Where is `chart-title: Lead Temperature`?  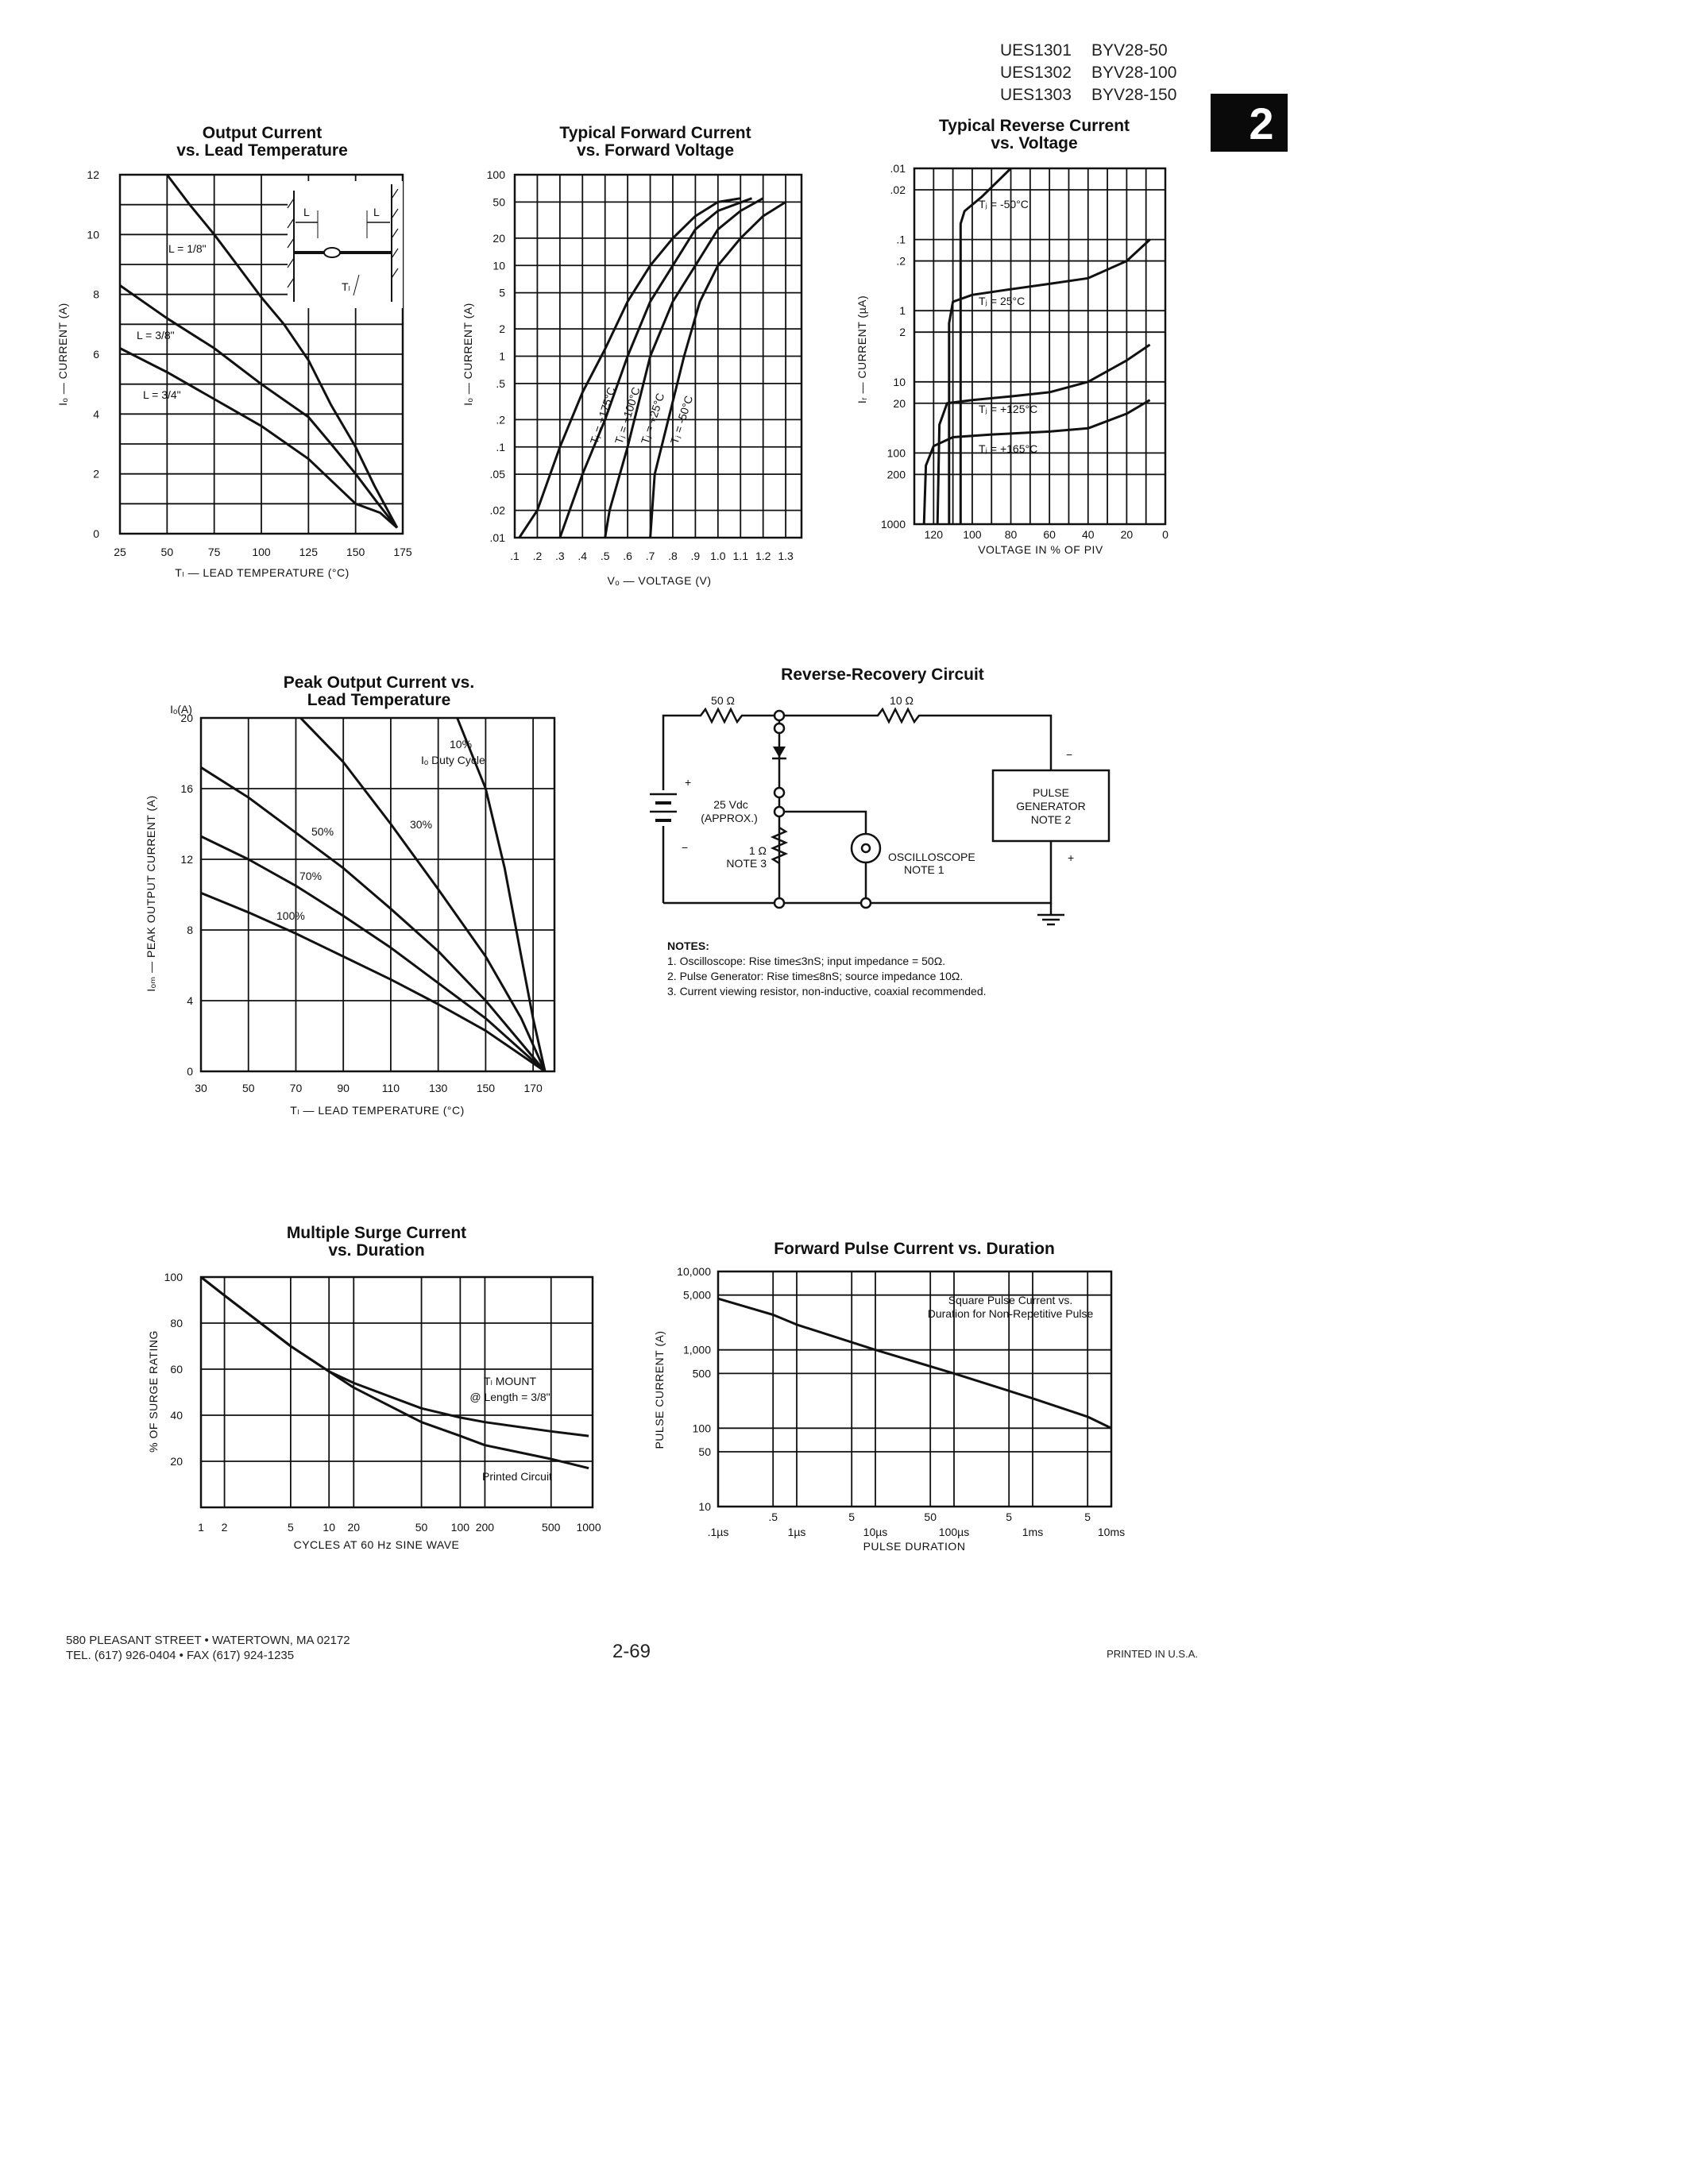 chart-title: Lead Temperature is located at coordinates (379, 700).